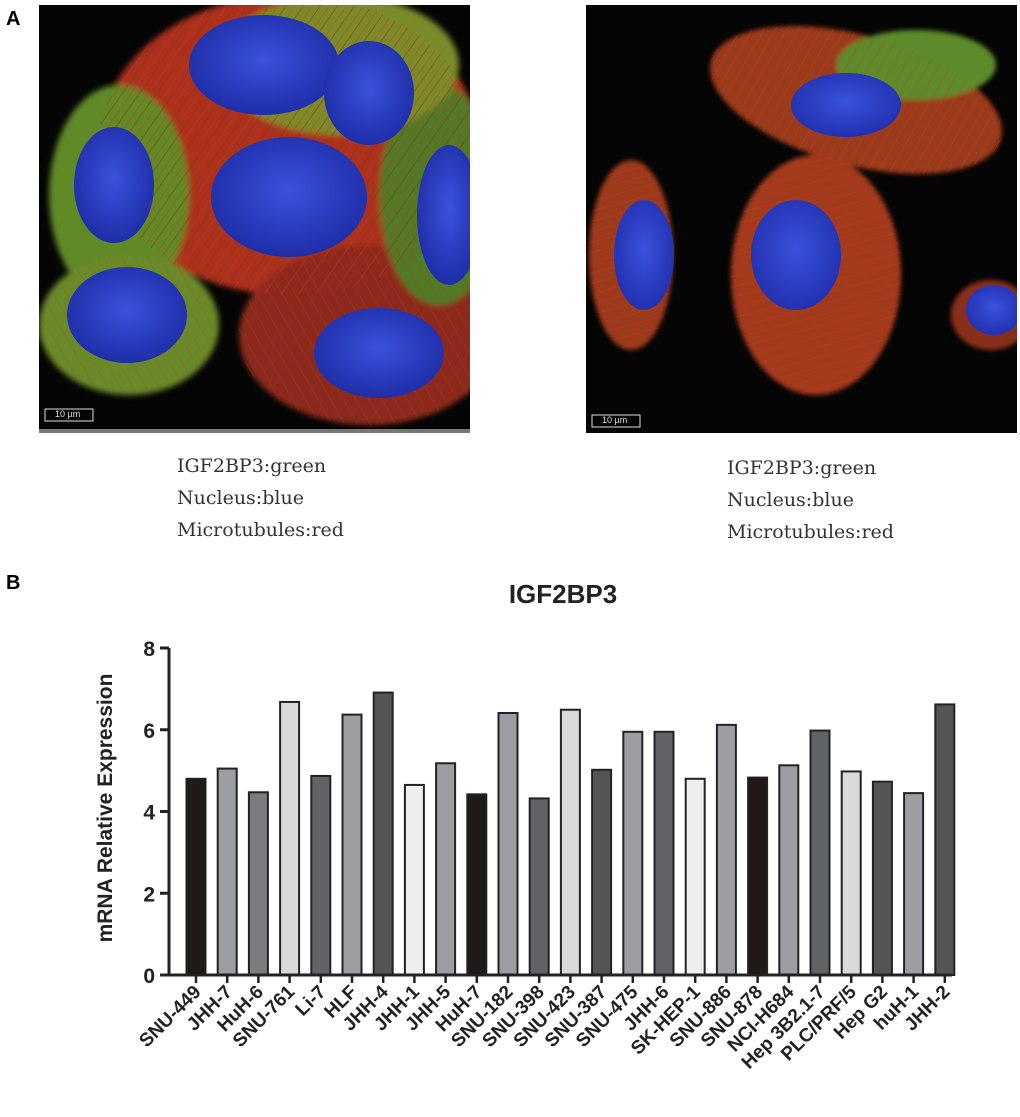  I want to click on legend-left-green: IGF2BP3:green, so click(252, 466).